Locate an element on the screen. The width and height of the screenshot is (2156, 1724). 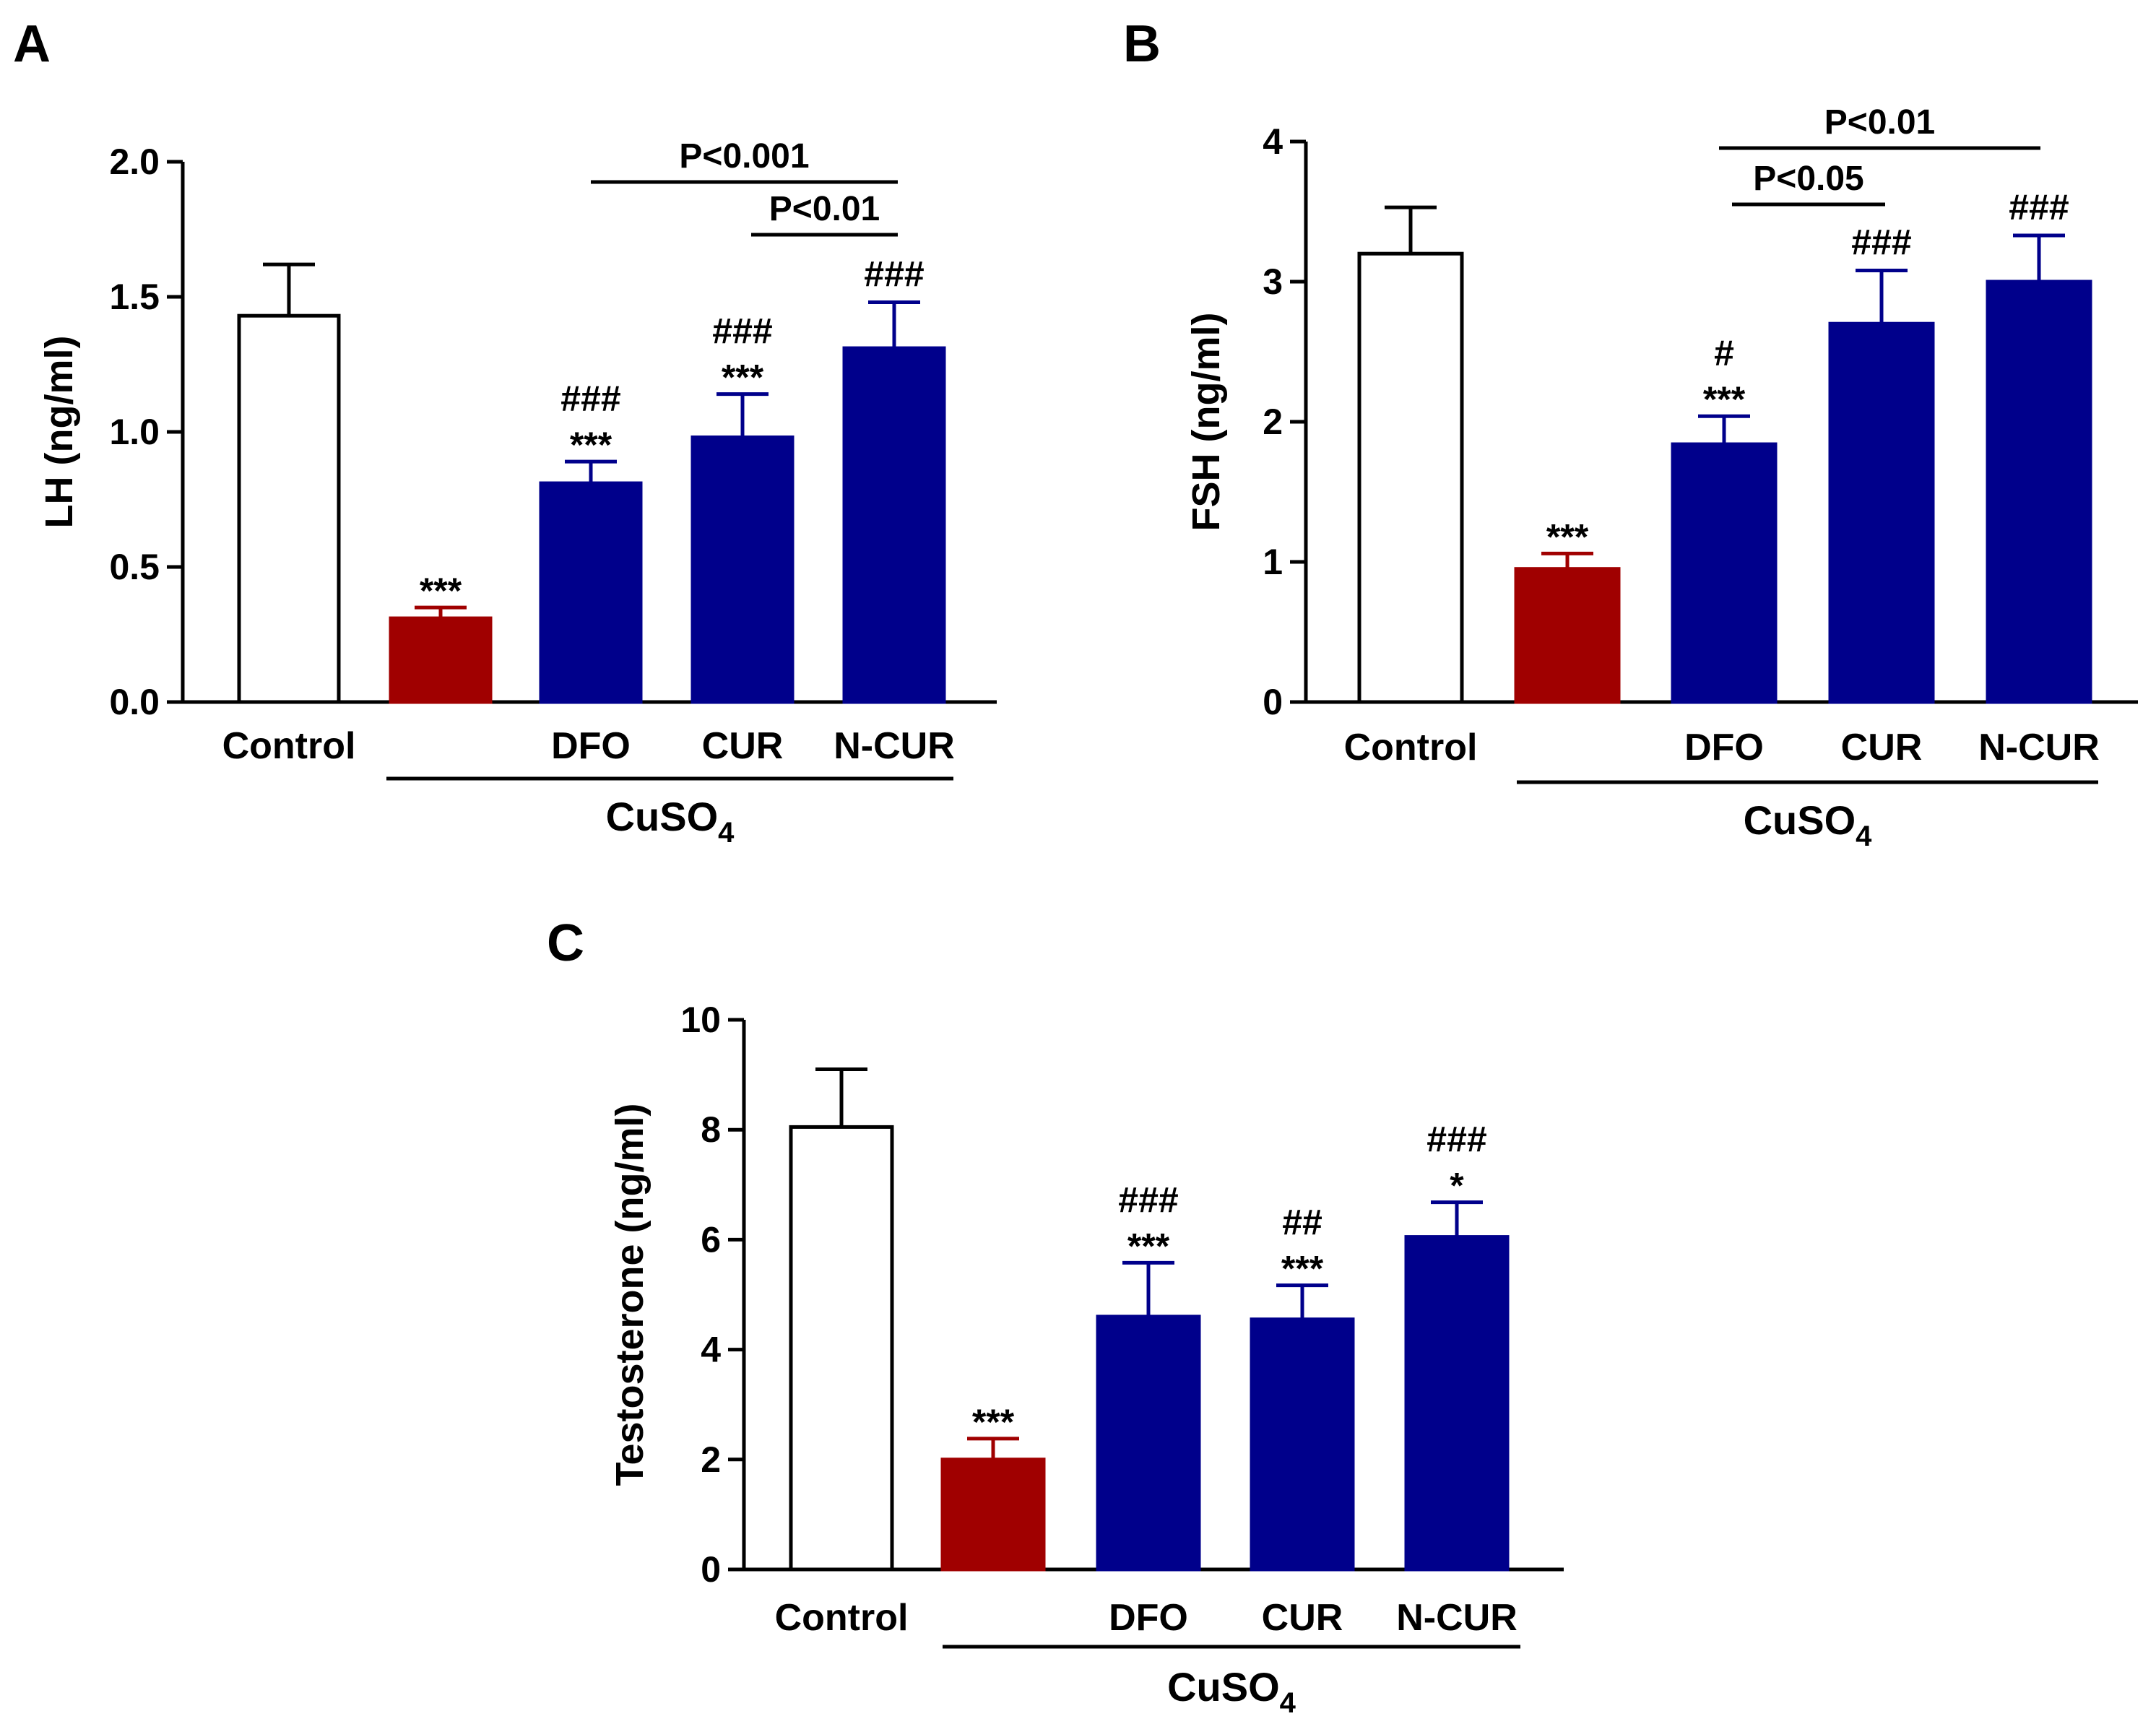
y-axis-label: Testosterone (ng/ml) is located at coordinates (629, 1294).